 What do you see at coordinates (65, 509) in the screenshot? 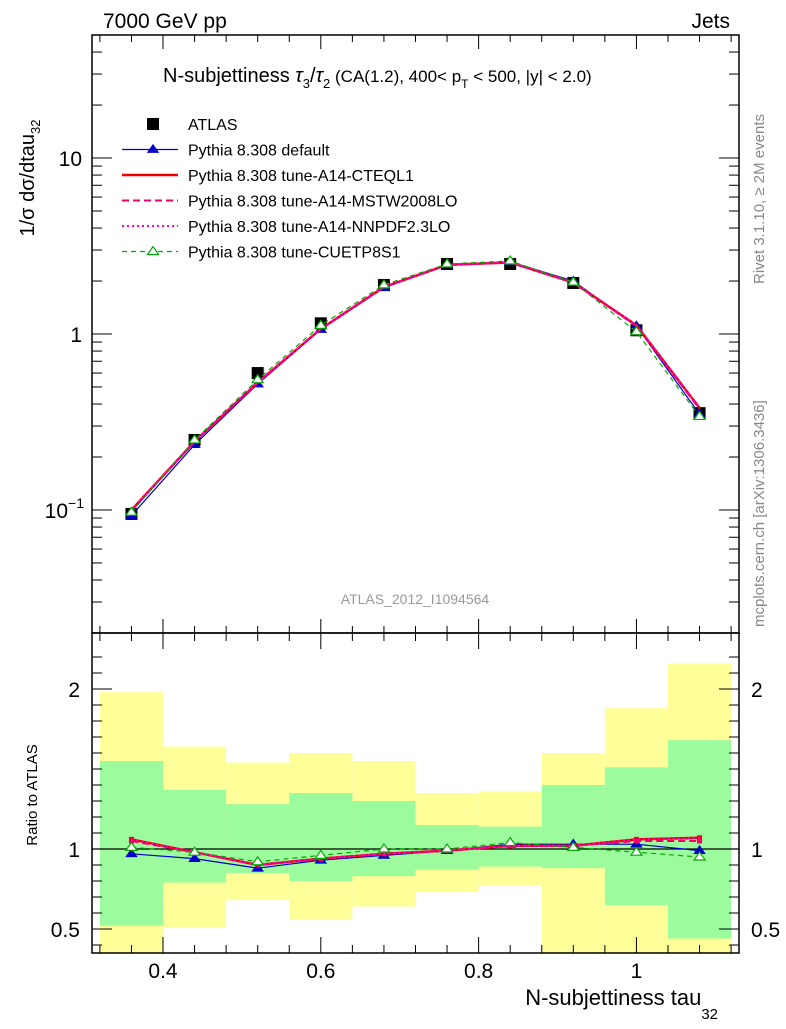
I see `y-tick-label: 10−1` at bounding box center [65, 509].